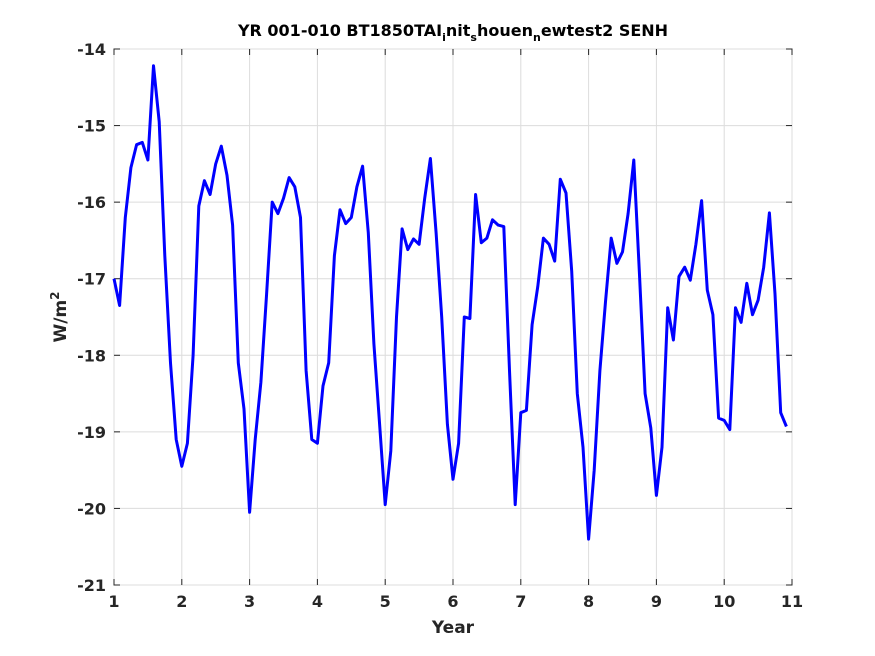 The height and width of the screenshot is (656, 875). Describe the element at coordinates (91, 279) in the screenshot. I see `y-tick-label: -17` at that location.